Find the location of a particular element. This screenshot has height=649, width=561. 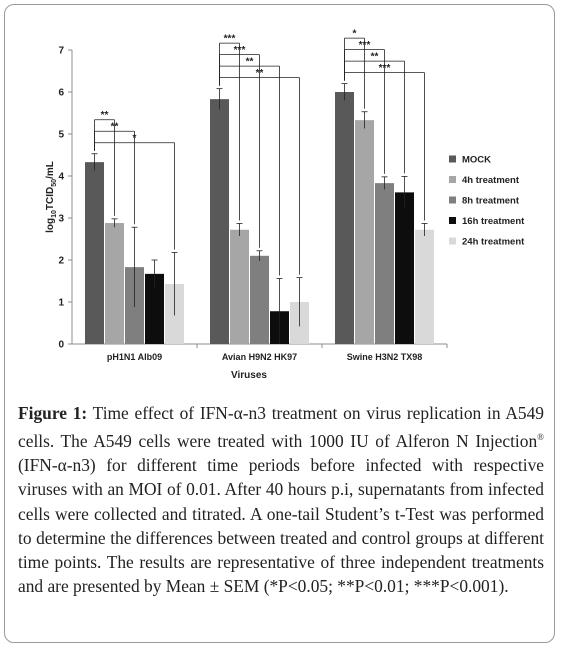

caption-label: Figure 1: is located at coordinates (53, 413).